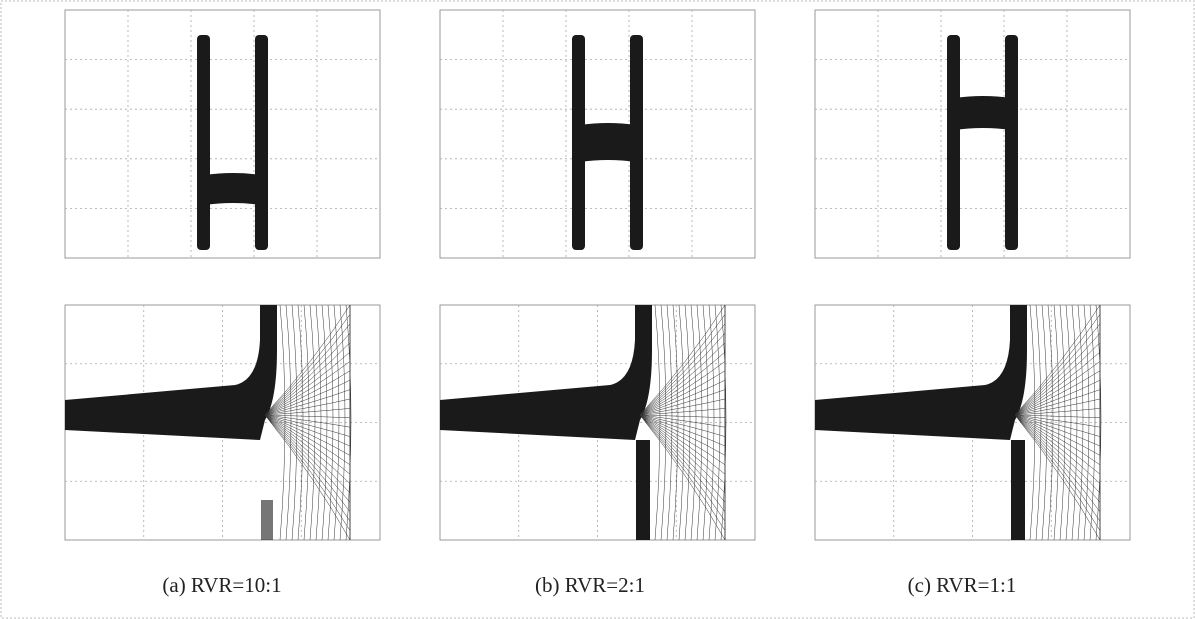  I want to click on caption: (a) RVR=10:1, so click(221, 585).